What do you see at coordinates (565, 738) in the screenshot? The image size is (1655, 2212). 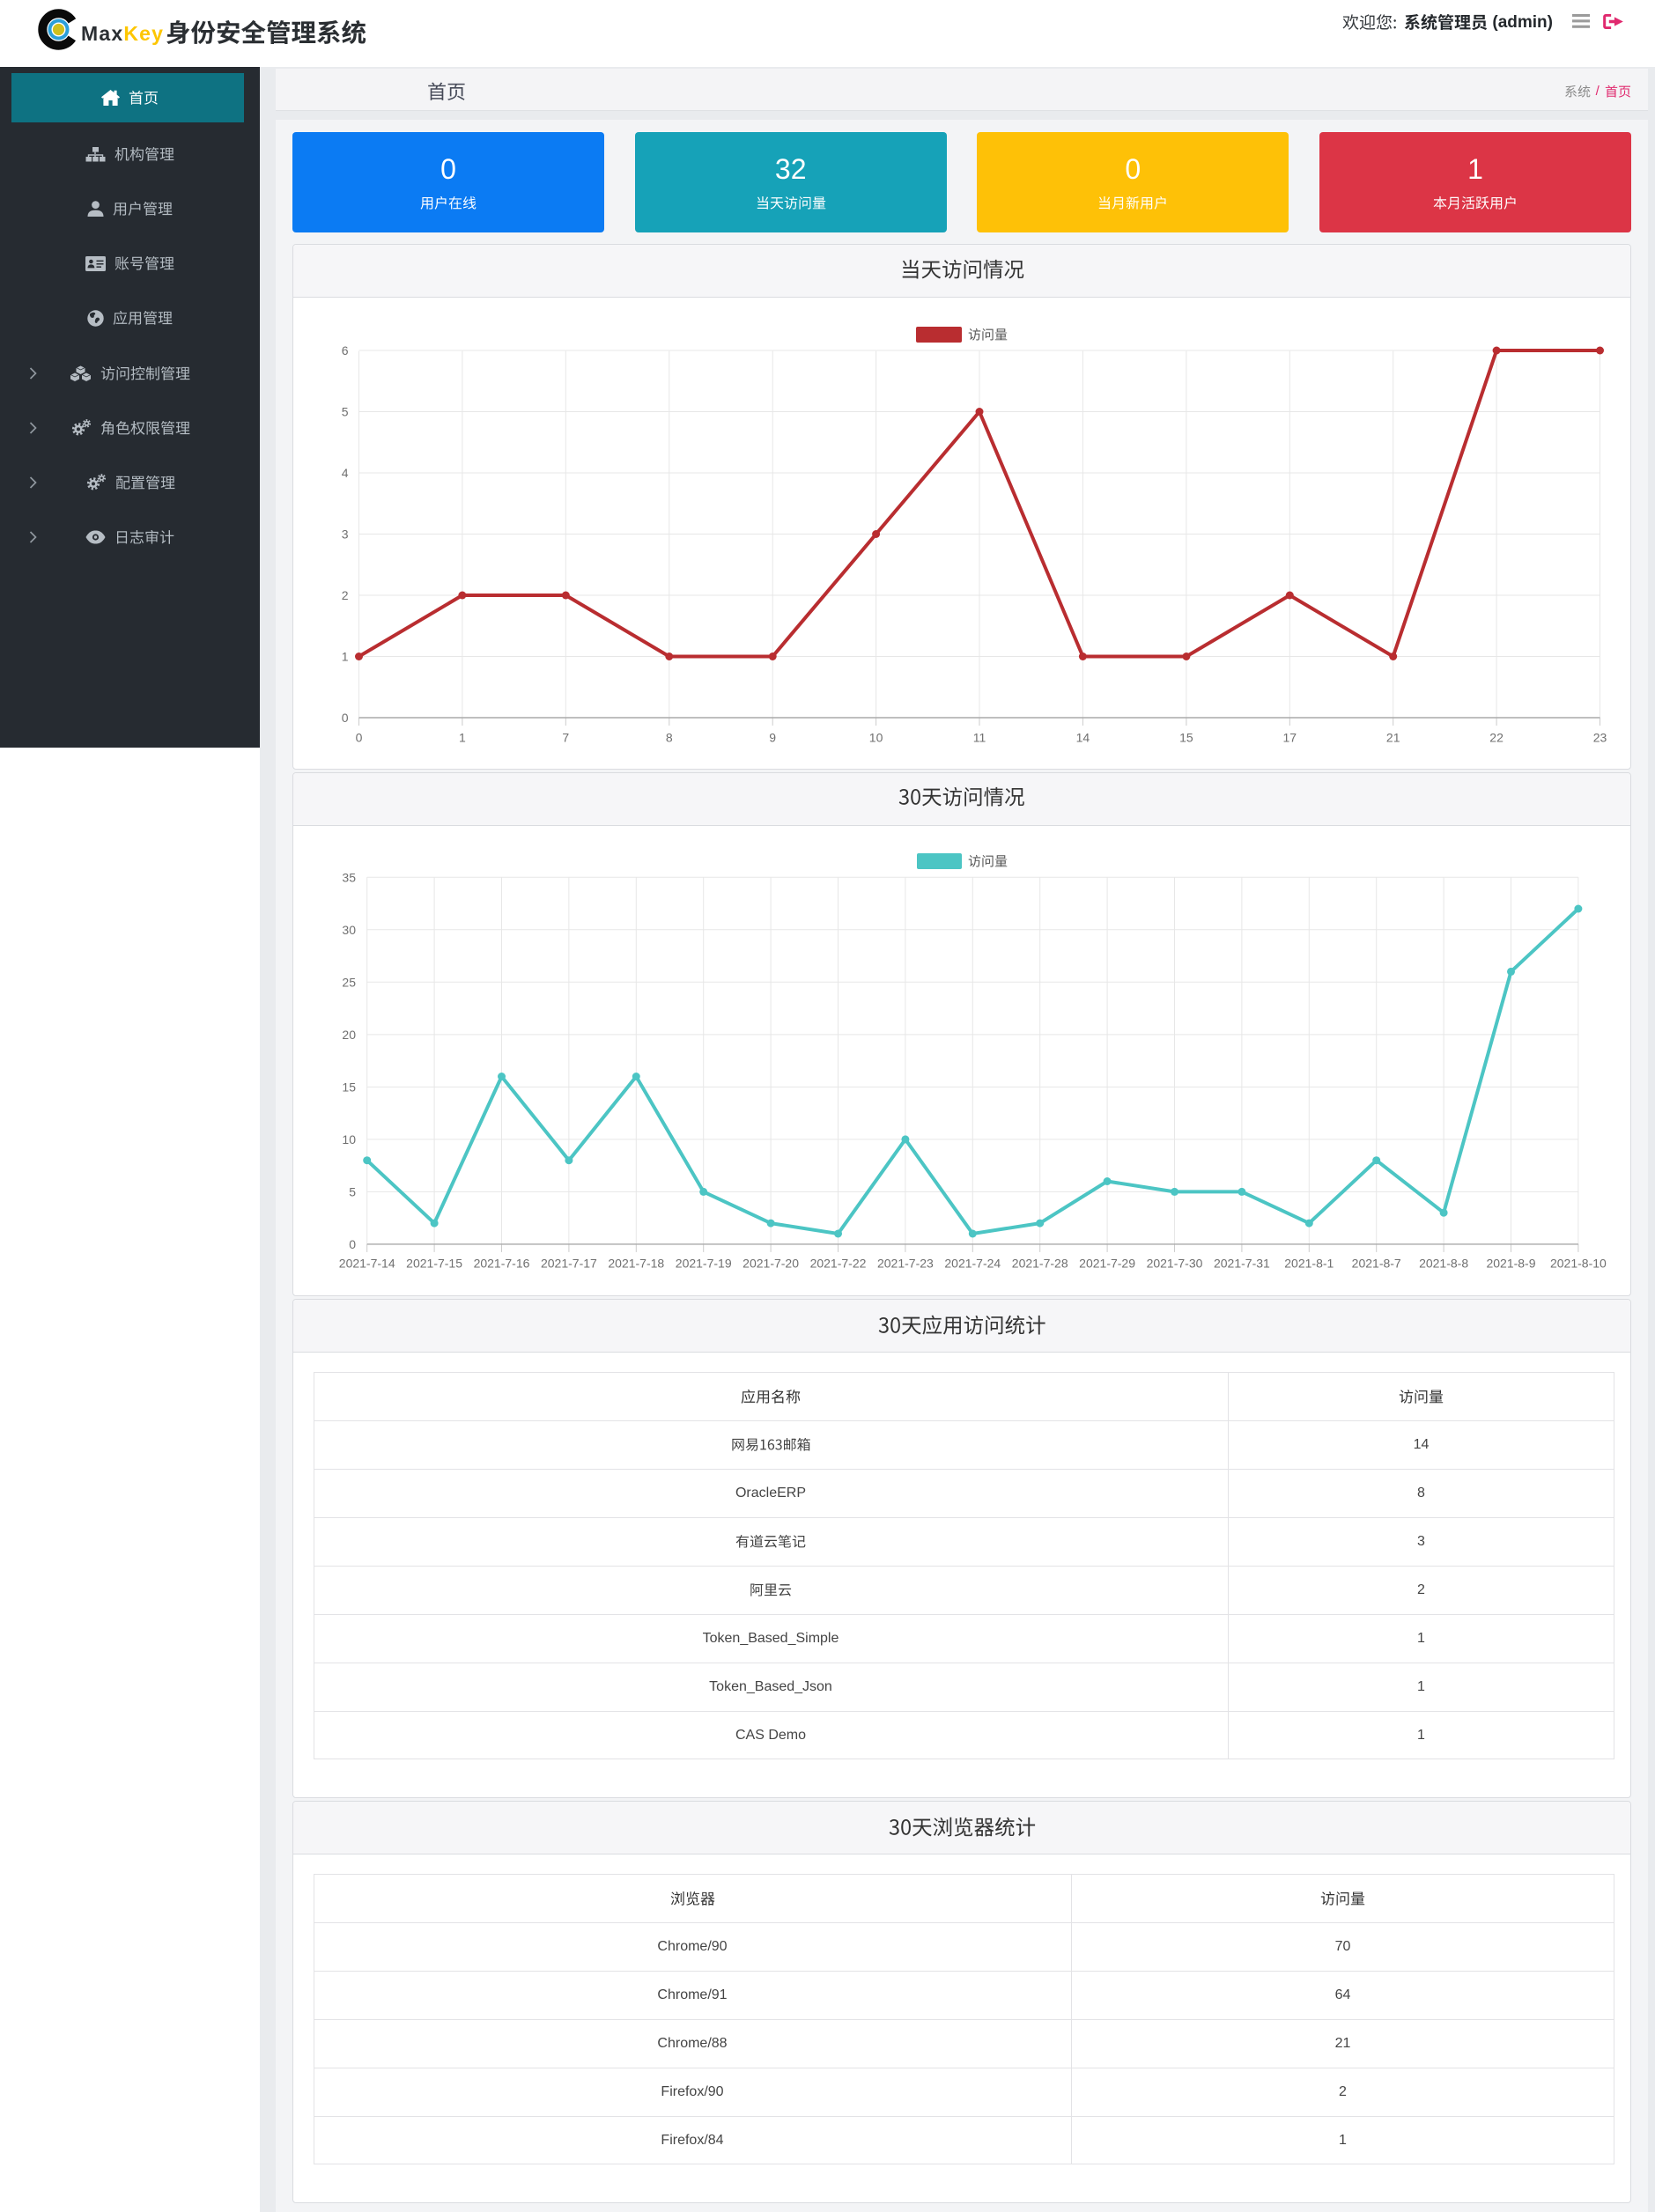 I see `svg-text: 7` at bounding box center [565, 738].